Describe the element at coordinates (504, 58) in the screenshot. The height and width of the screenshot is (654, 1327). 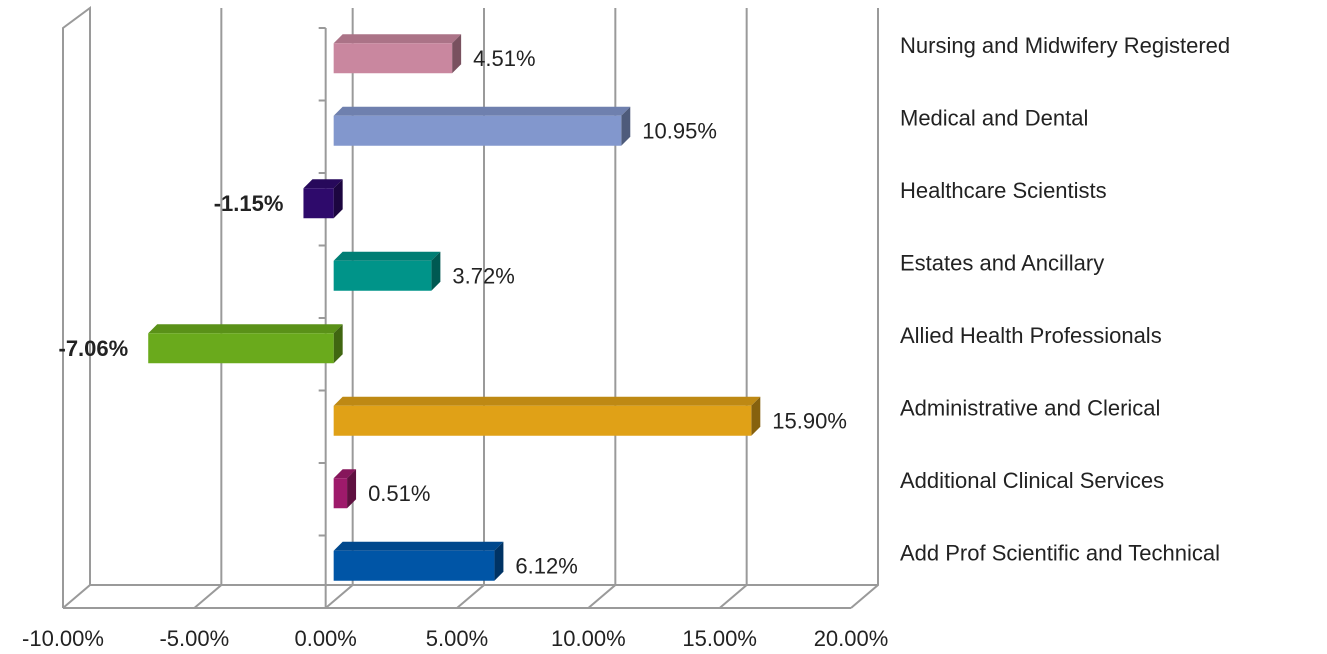
I see `data-label: 4.51%` at that location.